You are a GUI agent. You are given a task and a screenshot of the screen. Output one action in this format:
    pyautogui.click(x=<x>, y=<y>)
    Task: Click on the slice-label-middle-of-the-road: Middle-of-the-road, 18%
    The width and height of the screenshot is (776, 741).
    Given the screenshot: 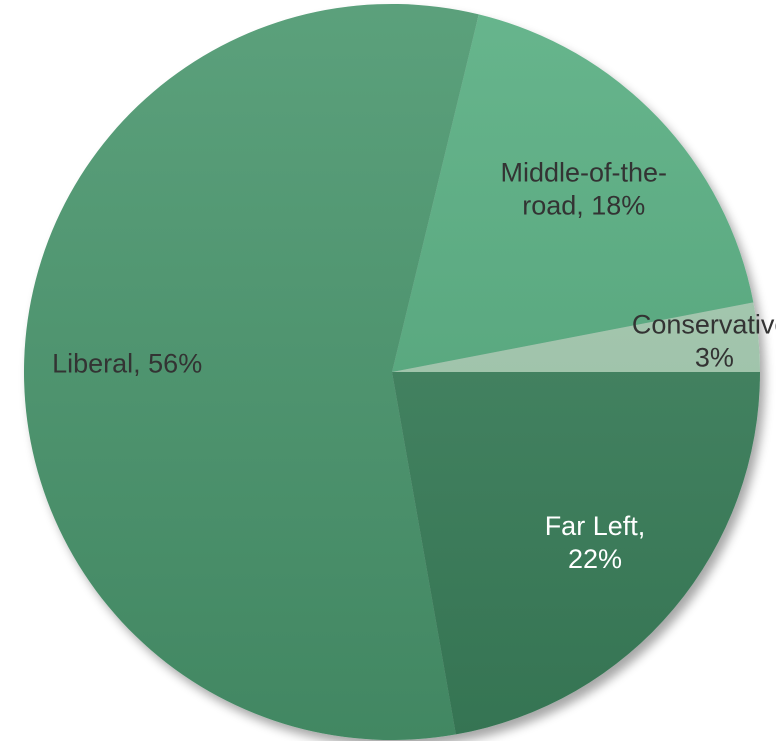 What is the action you would take?
    pyautogui.click(x=583, y=189)
    